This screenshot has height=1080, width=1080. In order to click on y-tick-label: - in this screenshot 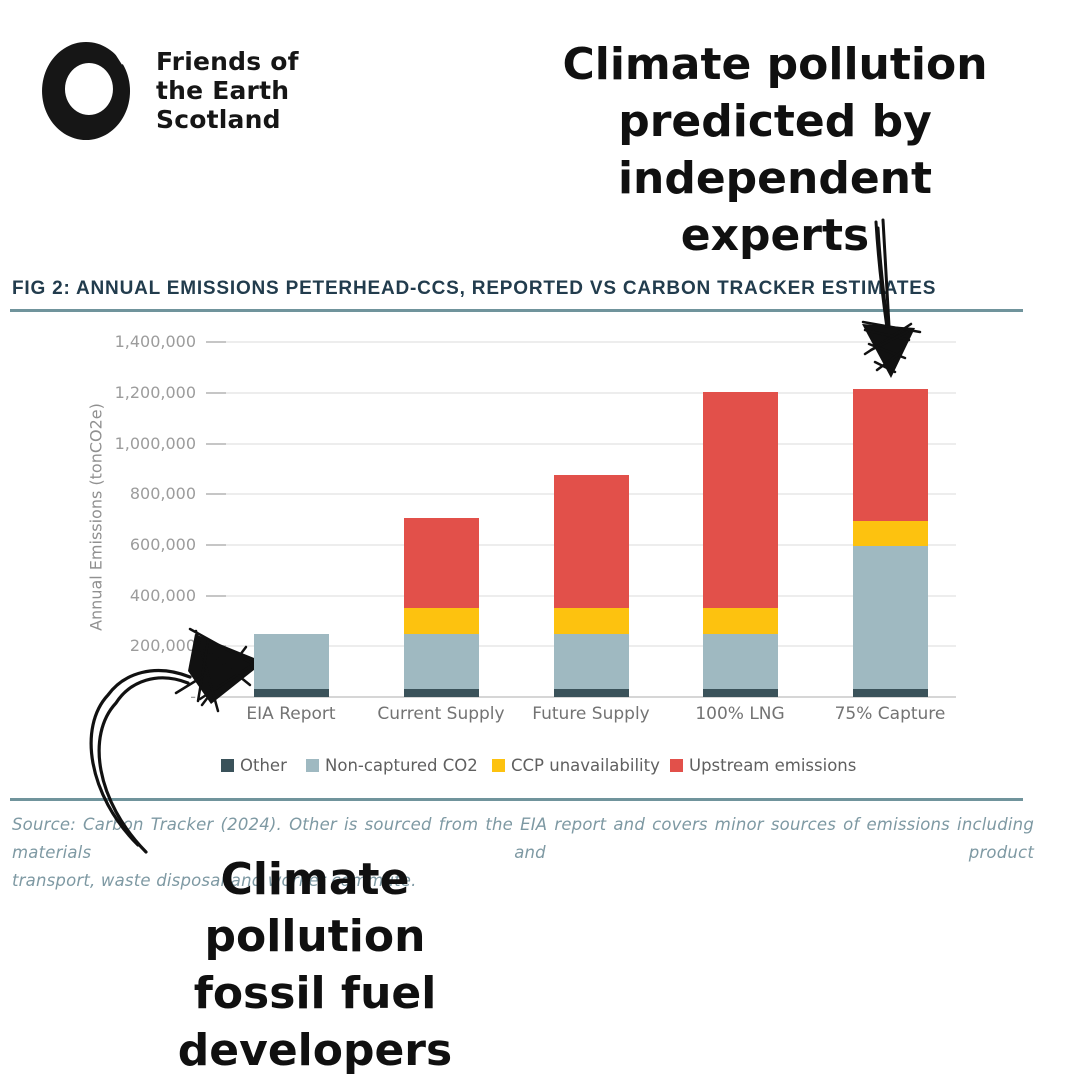, I will do `click(193, 696)`.